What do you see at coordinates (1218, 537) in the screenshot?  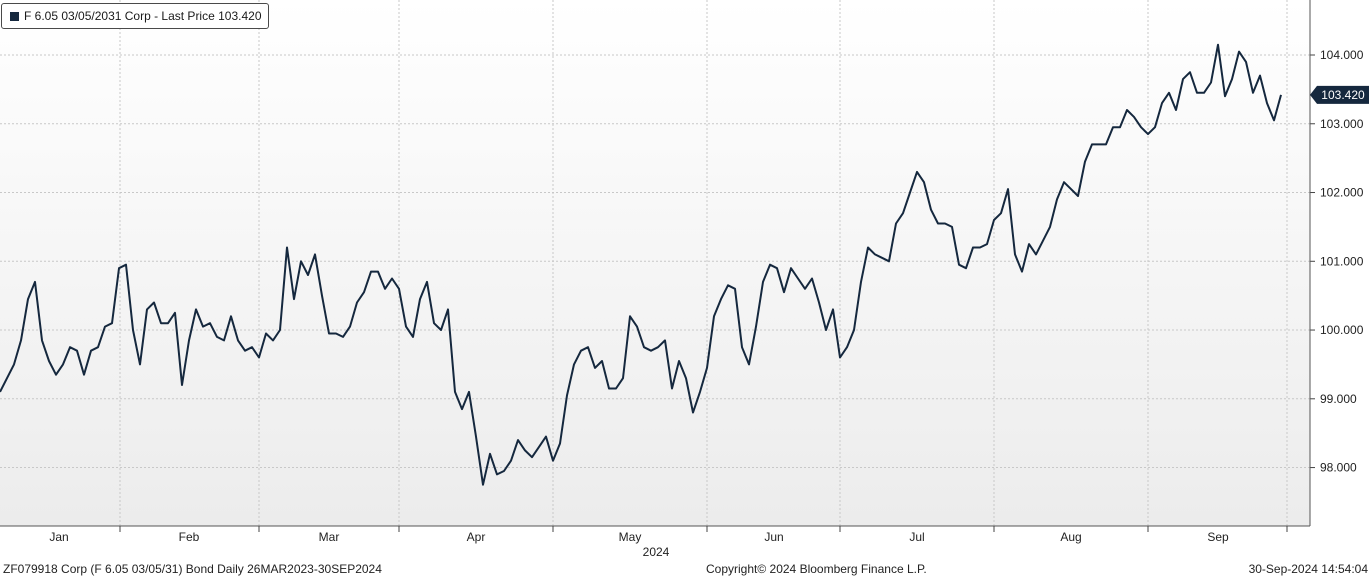 I see `x-month-label: Sep` at bounding box center [1218, 537].